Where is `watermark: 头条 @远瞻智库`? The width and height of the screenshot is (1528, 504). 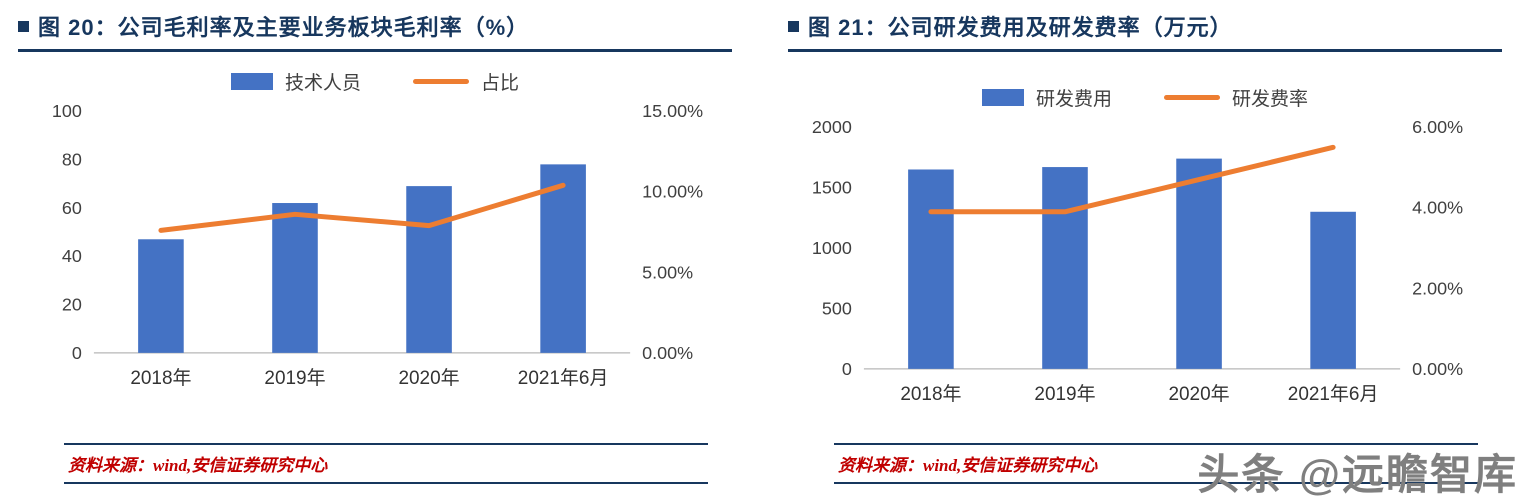
watermark: 头条 @远瞻智库 is located at coordinates (1357, 474).